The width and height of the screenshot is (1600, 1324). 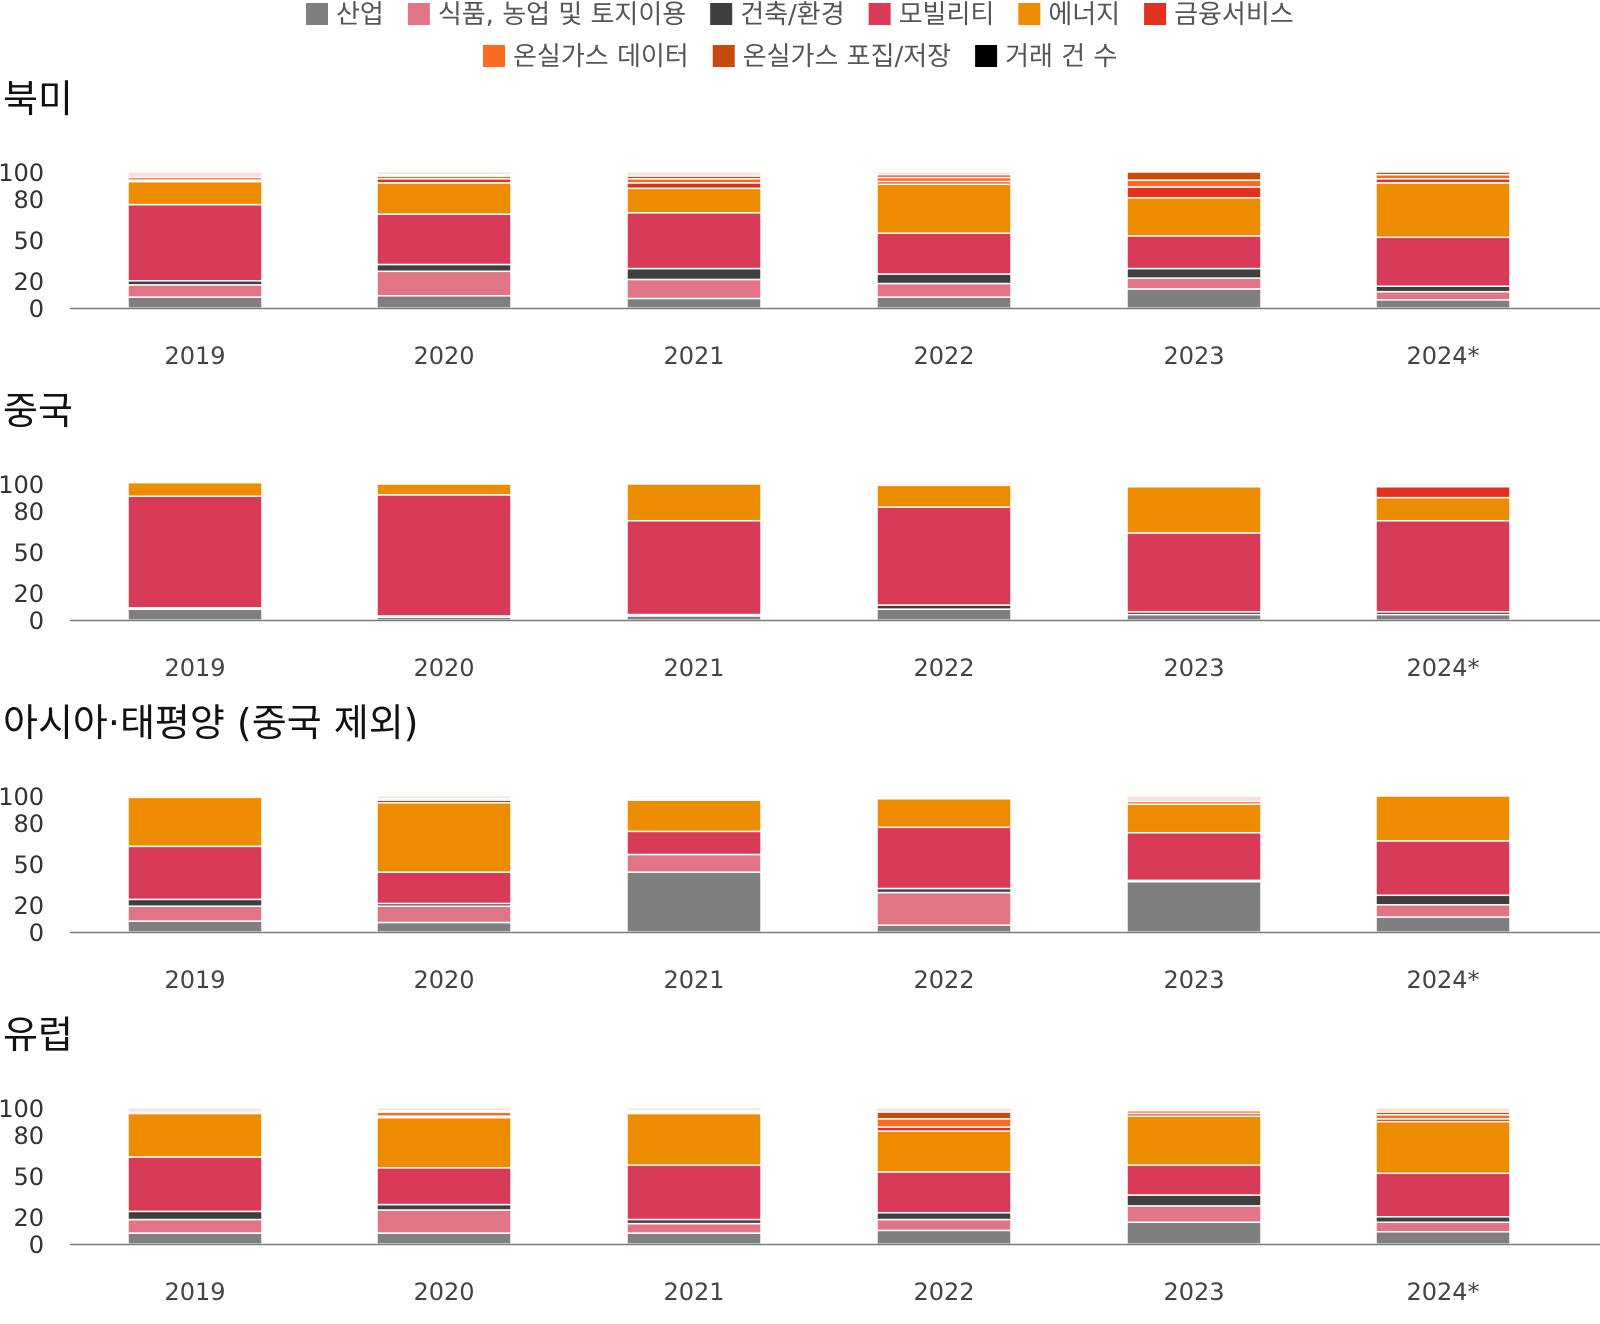 What do you see at coordinates (721, 14) in the screenshot?
I see `legend-swatch-construction` at bounding box center [721, 14].